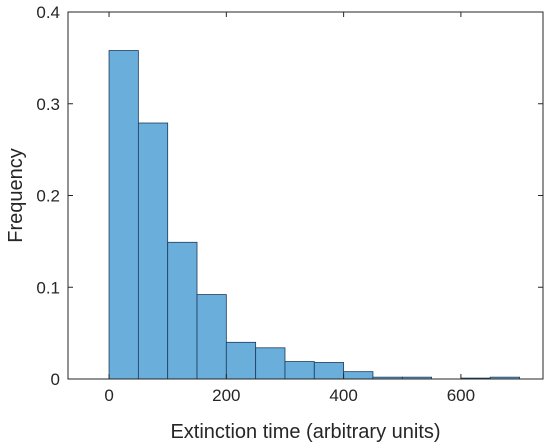 This screenshot has width=550, height=446. What do you see at coordinates (108, 395) in the screenshot?
I see `x-tick-label: 0` at bounding box center [108, 395].